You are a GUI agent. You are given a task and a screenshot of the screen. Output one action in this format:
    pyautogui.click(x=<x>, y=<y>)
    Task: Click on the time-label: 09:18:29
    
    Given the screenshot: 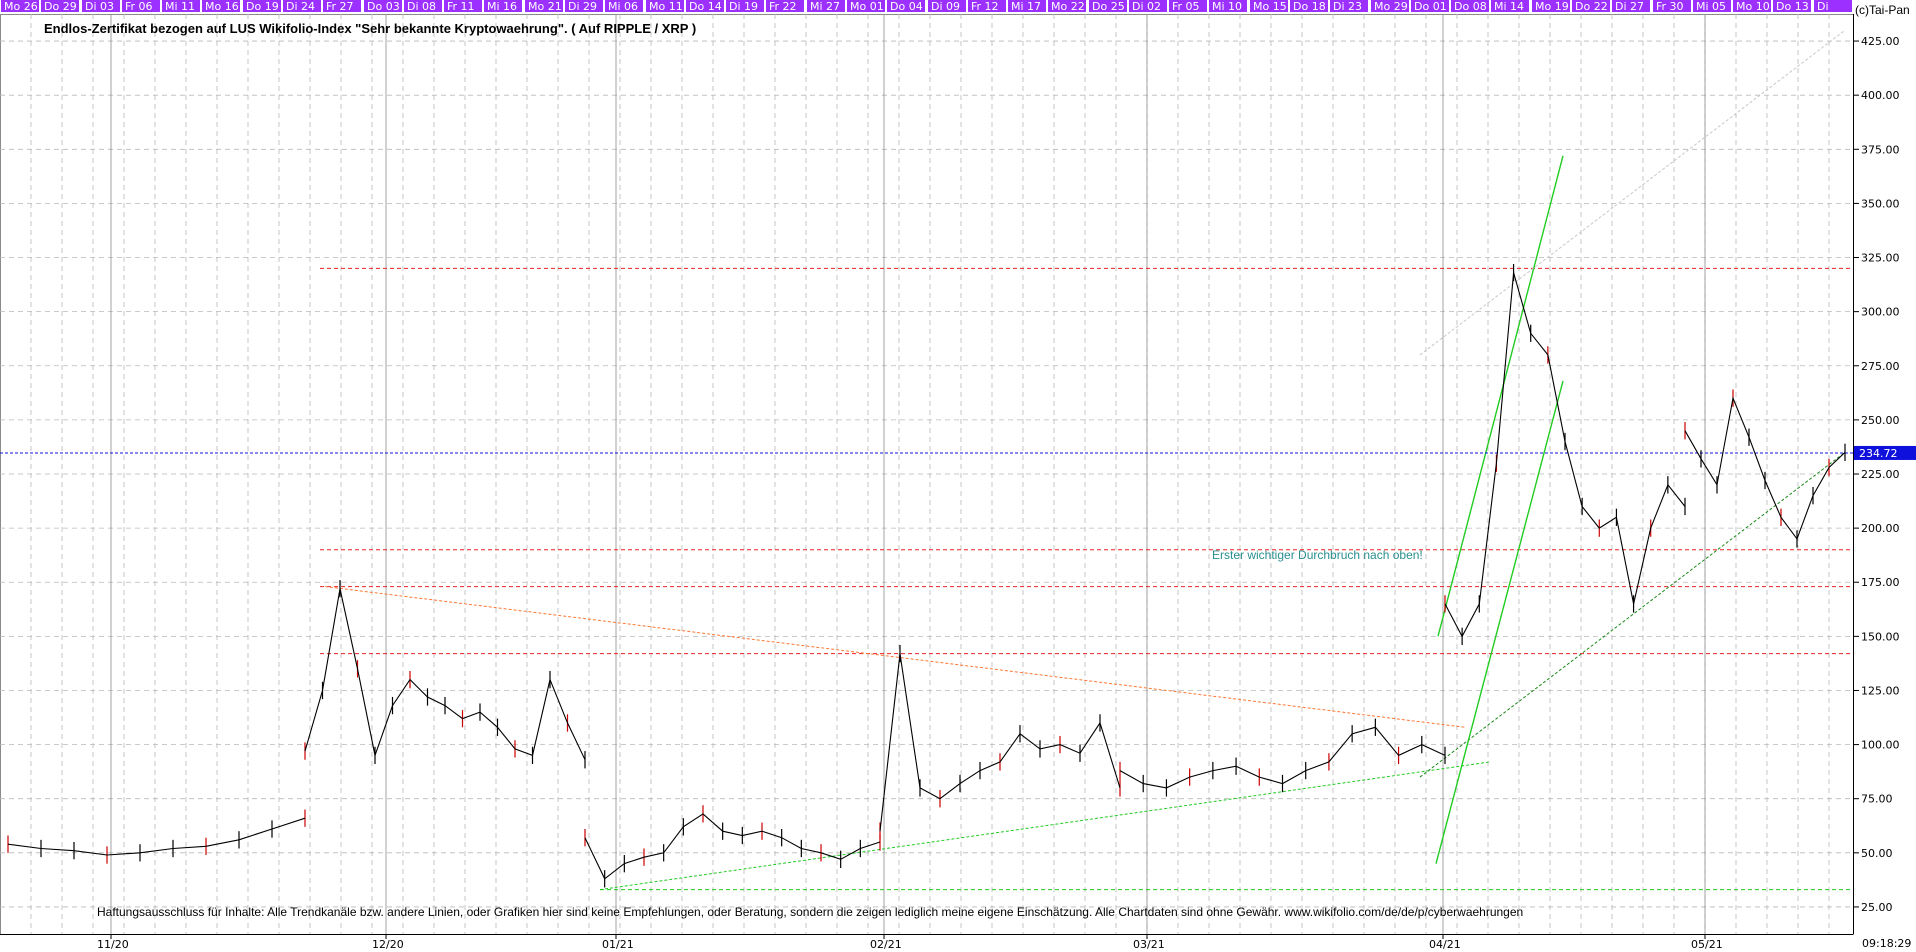 What is the action you would take?
    pyautogui.click(x=1886, y=943)
    